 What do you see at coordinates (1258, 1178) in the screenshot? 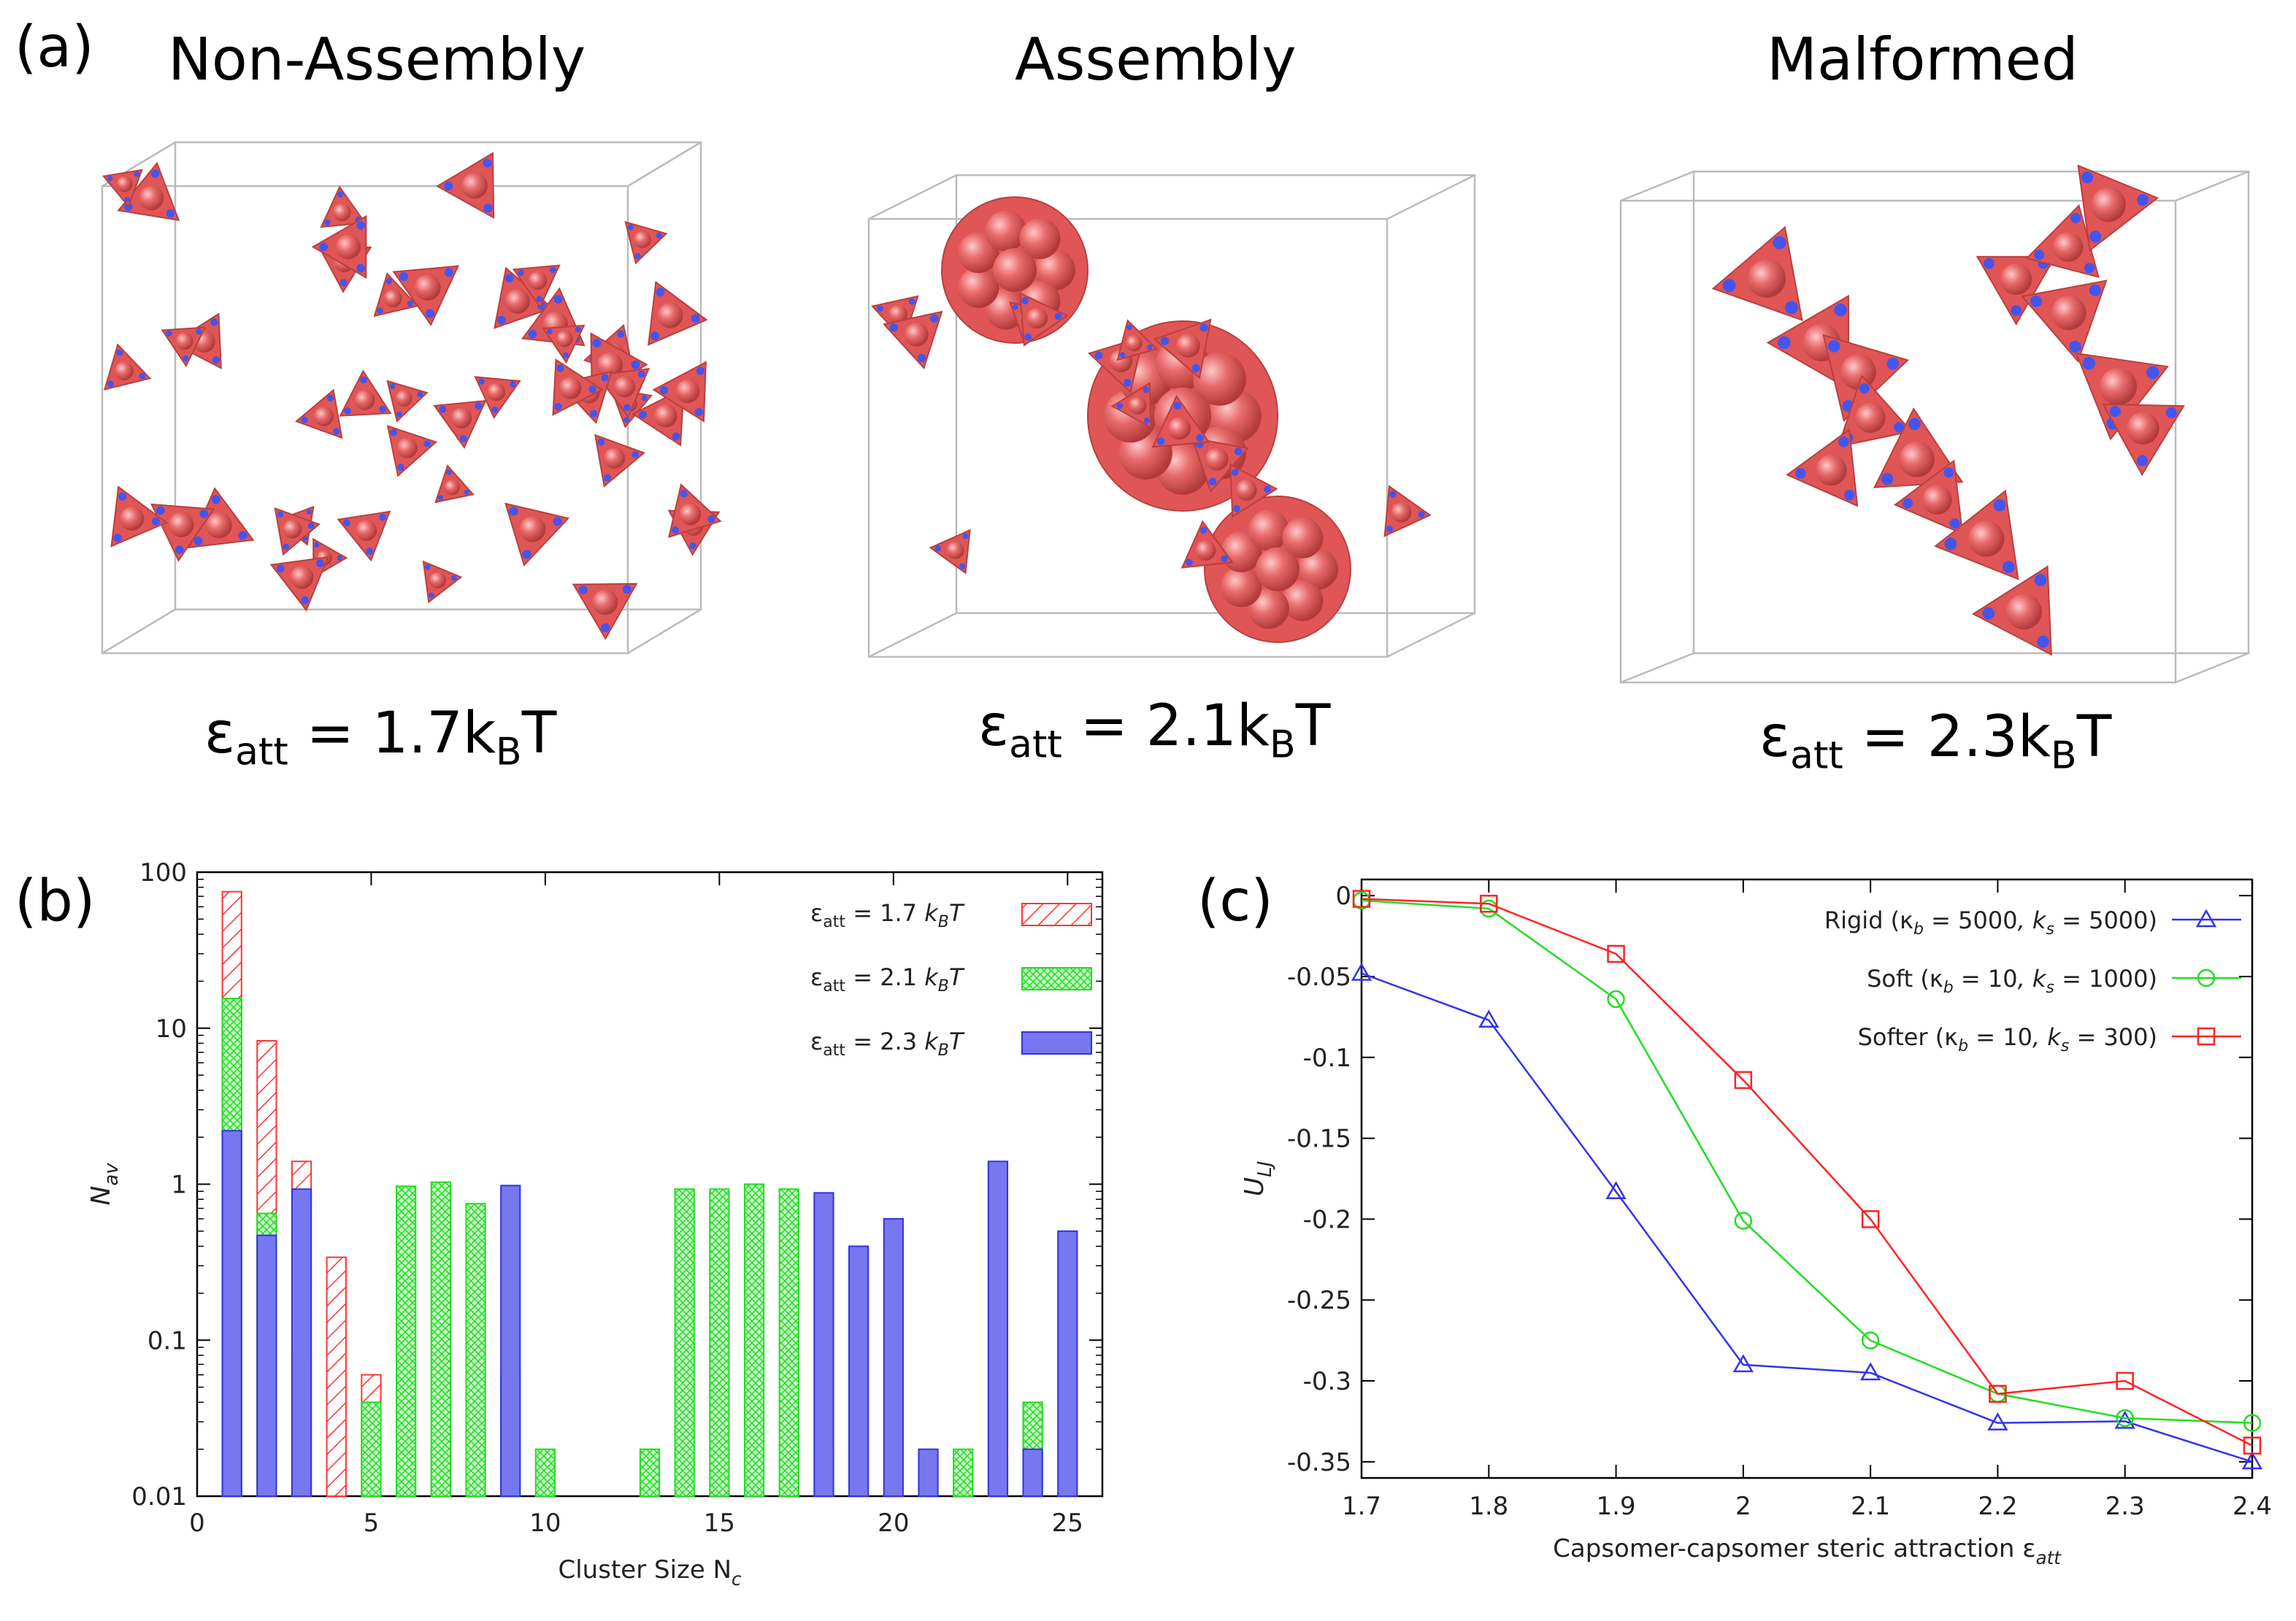
I see `y-axis-label: ULJ` at bounding box center [1258, 1178].